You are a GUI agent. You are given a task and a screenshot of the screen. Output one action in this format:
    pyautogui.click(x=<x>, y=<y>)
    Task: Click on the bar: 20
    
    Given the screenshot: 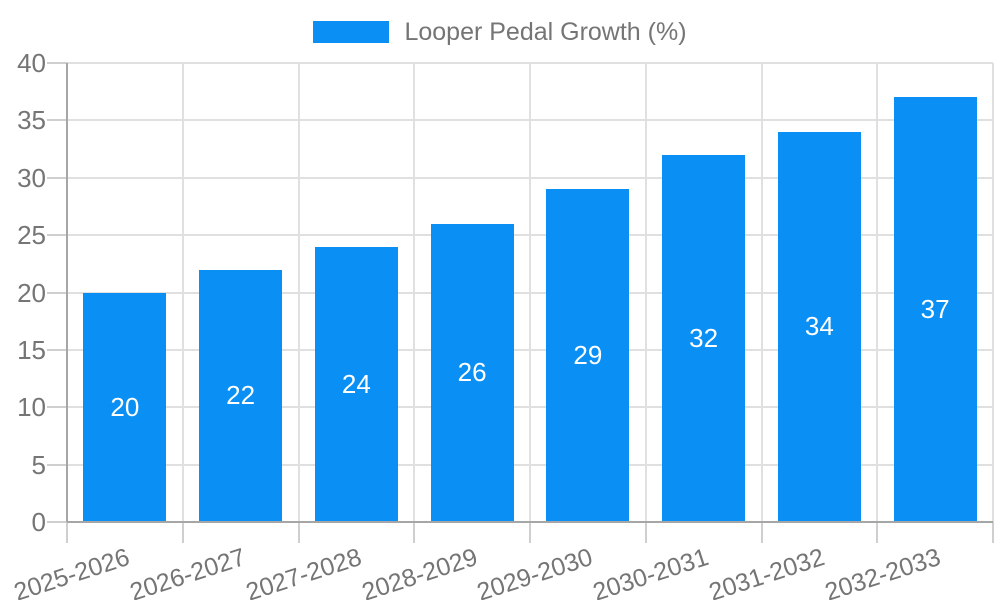 What is the action you would take?
    pyautogui.click(x=125, y=407)
    